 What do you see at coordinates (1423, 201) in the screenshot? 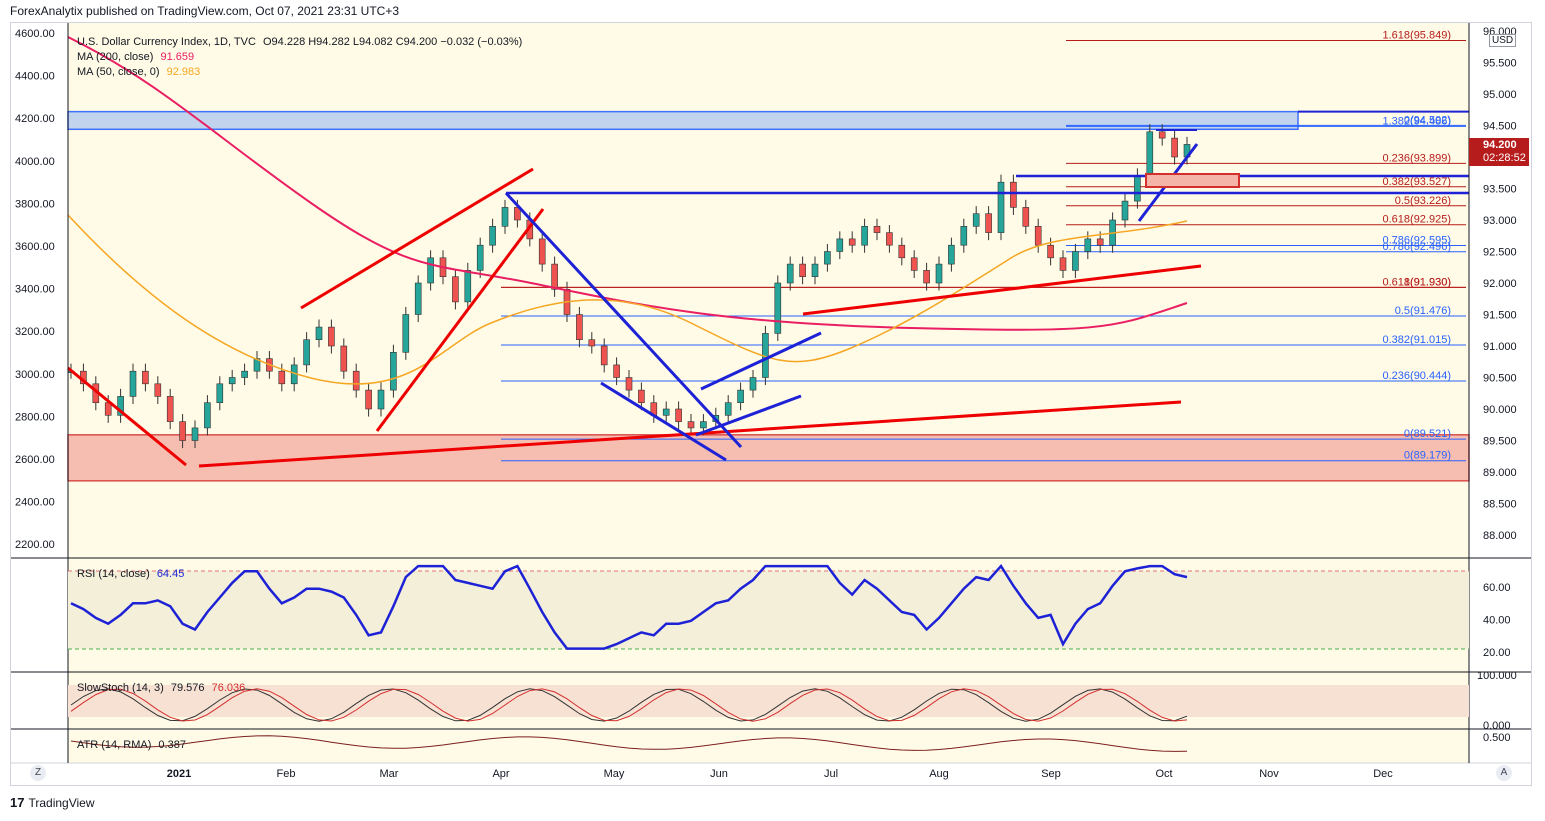
I see `fib-level-label: 0.5(93.226)` at bounding box center [1423, 201].